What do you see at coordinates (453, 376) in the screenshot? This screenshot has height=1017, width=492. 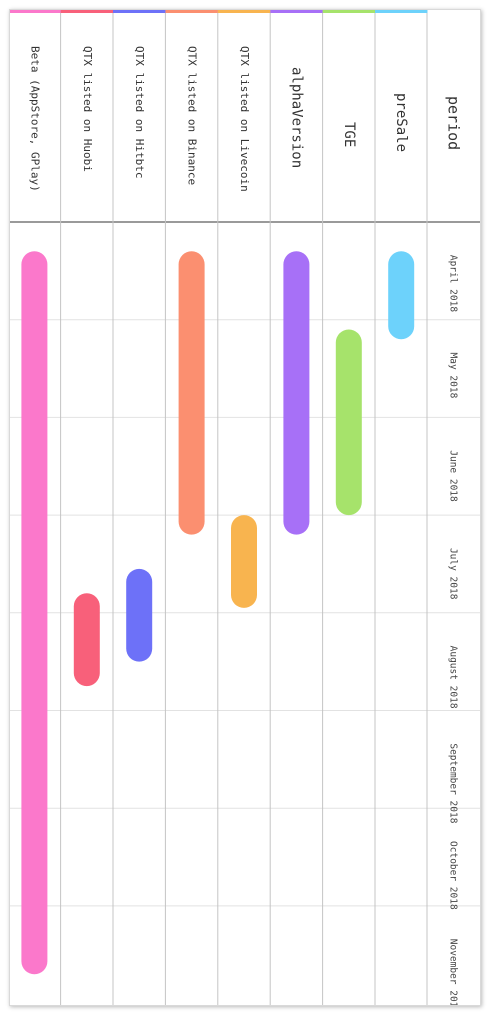 I see `month-label: May 2018` at bounding box center [453, 376].